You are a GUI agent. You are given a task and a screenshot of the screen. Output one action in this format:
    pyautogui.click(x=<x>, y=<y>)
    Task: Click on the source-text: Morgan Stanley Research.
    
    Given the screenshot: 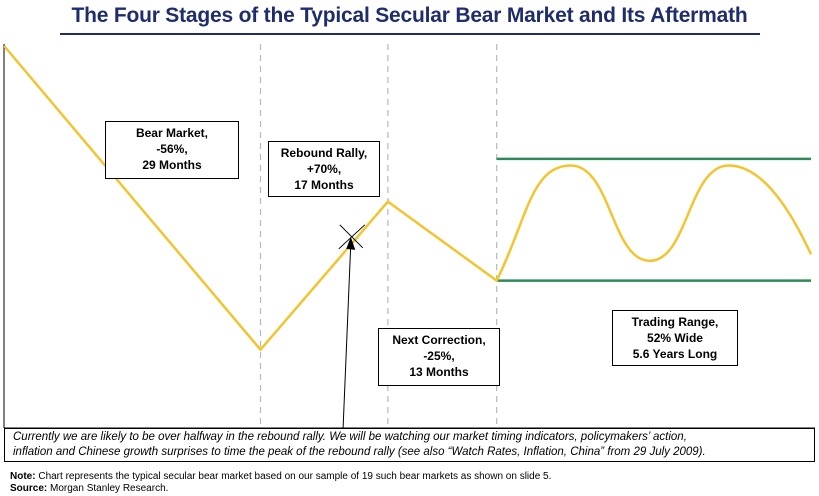 What is the action you would take?
    pyautogui.click(x=108, y=488)
    